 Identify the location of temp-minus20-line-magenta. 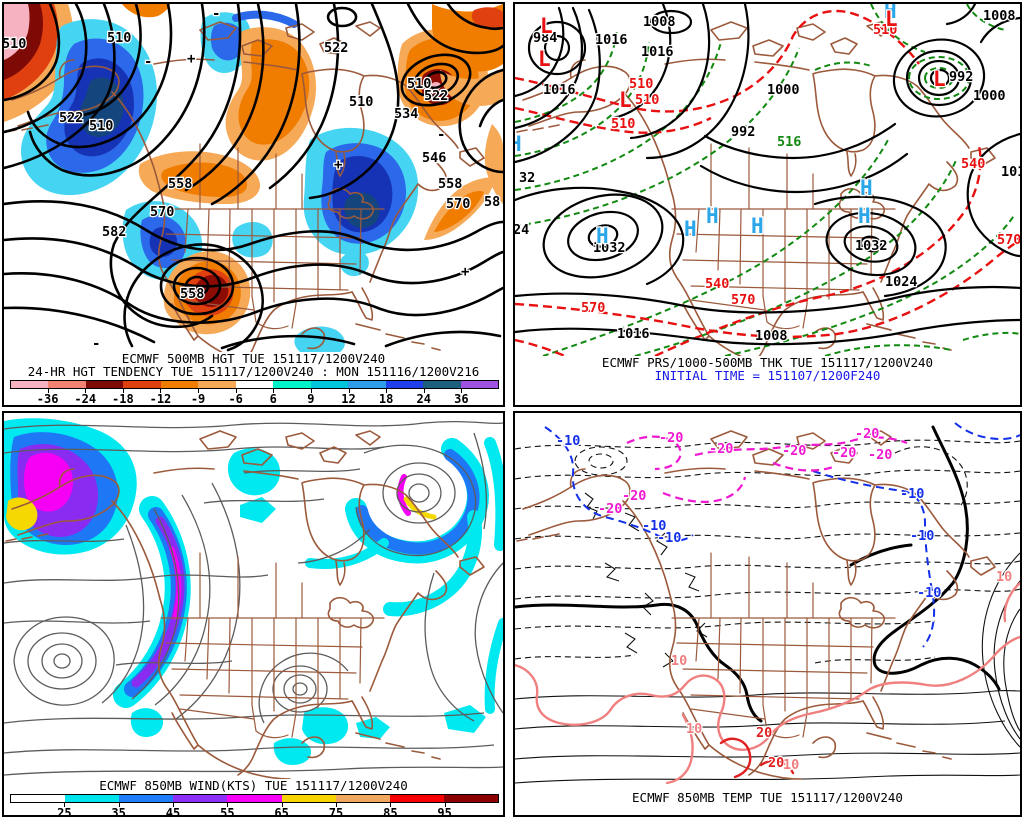
(767, 469).